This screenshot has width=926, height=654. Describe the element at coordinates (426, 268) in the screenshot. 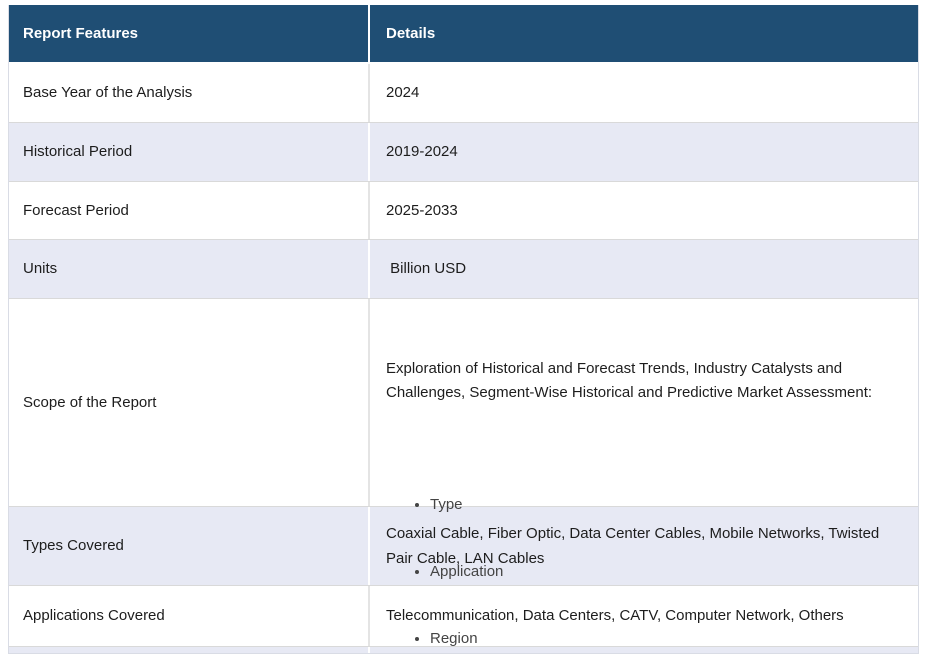

I see `detail-value: Billion USD` at that location.